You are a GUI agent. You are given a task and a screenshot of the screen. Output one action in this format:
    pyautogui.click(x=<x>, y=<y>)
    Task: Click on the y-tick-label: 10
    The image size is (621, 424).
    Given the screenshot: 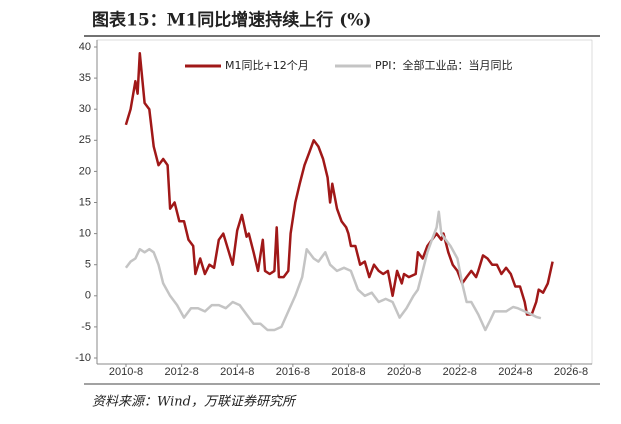 What is the action you would take?
    pyautogui.click(x=85, y=234)
    